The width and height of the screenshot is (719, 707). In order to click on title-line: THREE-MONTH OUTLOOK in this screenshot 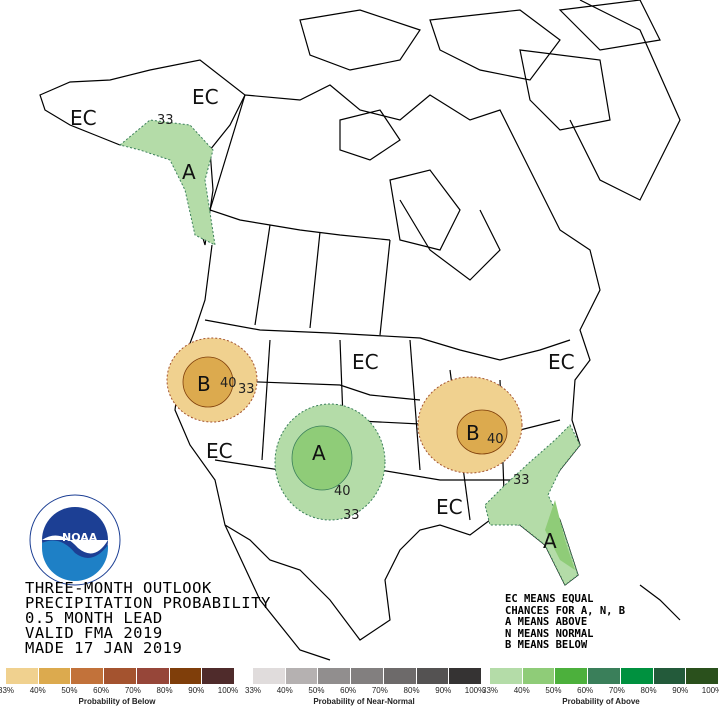, I will do `click(118, 588)`.